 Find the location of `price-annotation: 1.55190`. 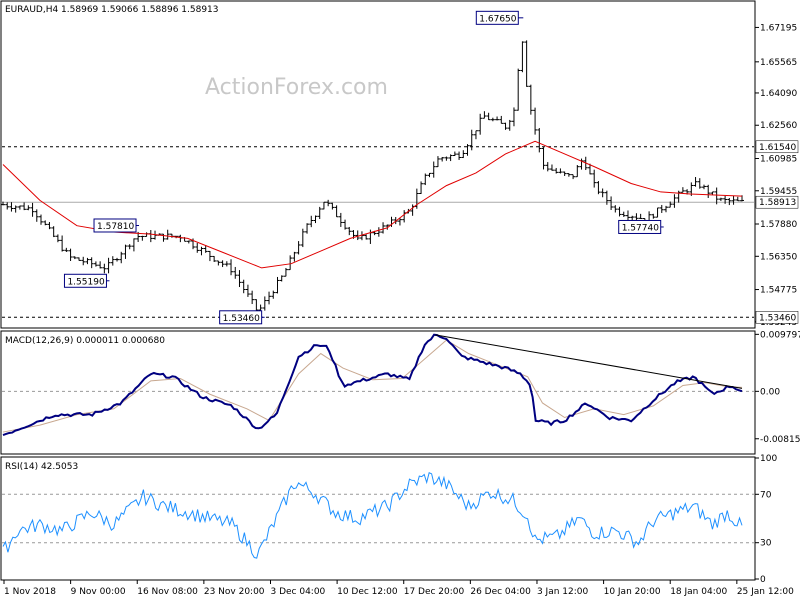

price-annotation: 1.55190 is located at coordinates (86, 280).